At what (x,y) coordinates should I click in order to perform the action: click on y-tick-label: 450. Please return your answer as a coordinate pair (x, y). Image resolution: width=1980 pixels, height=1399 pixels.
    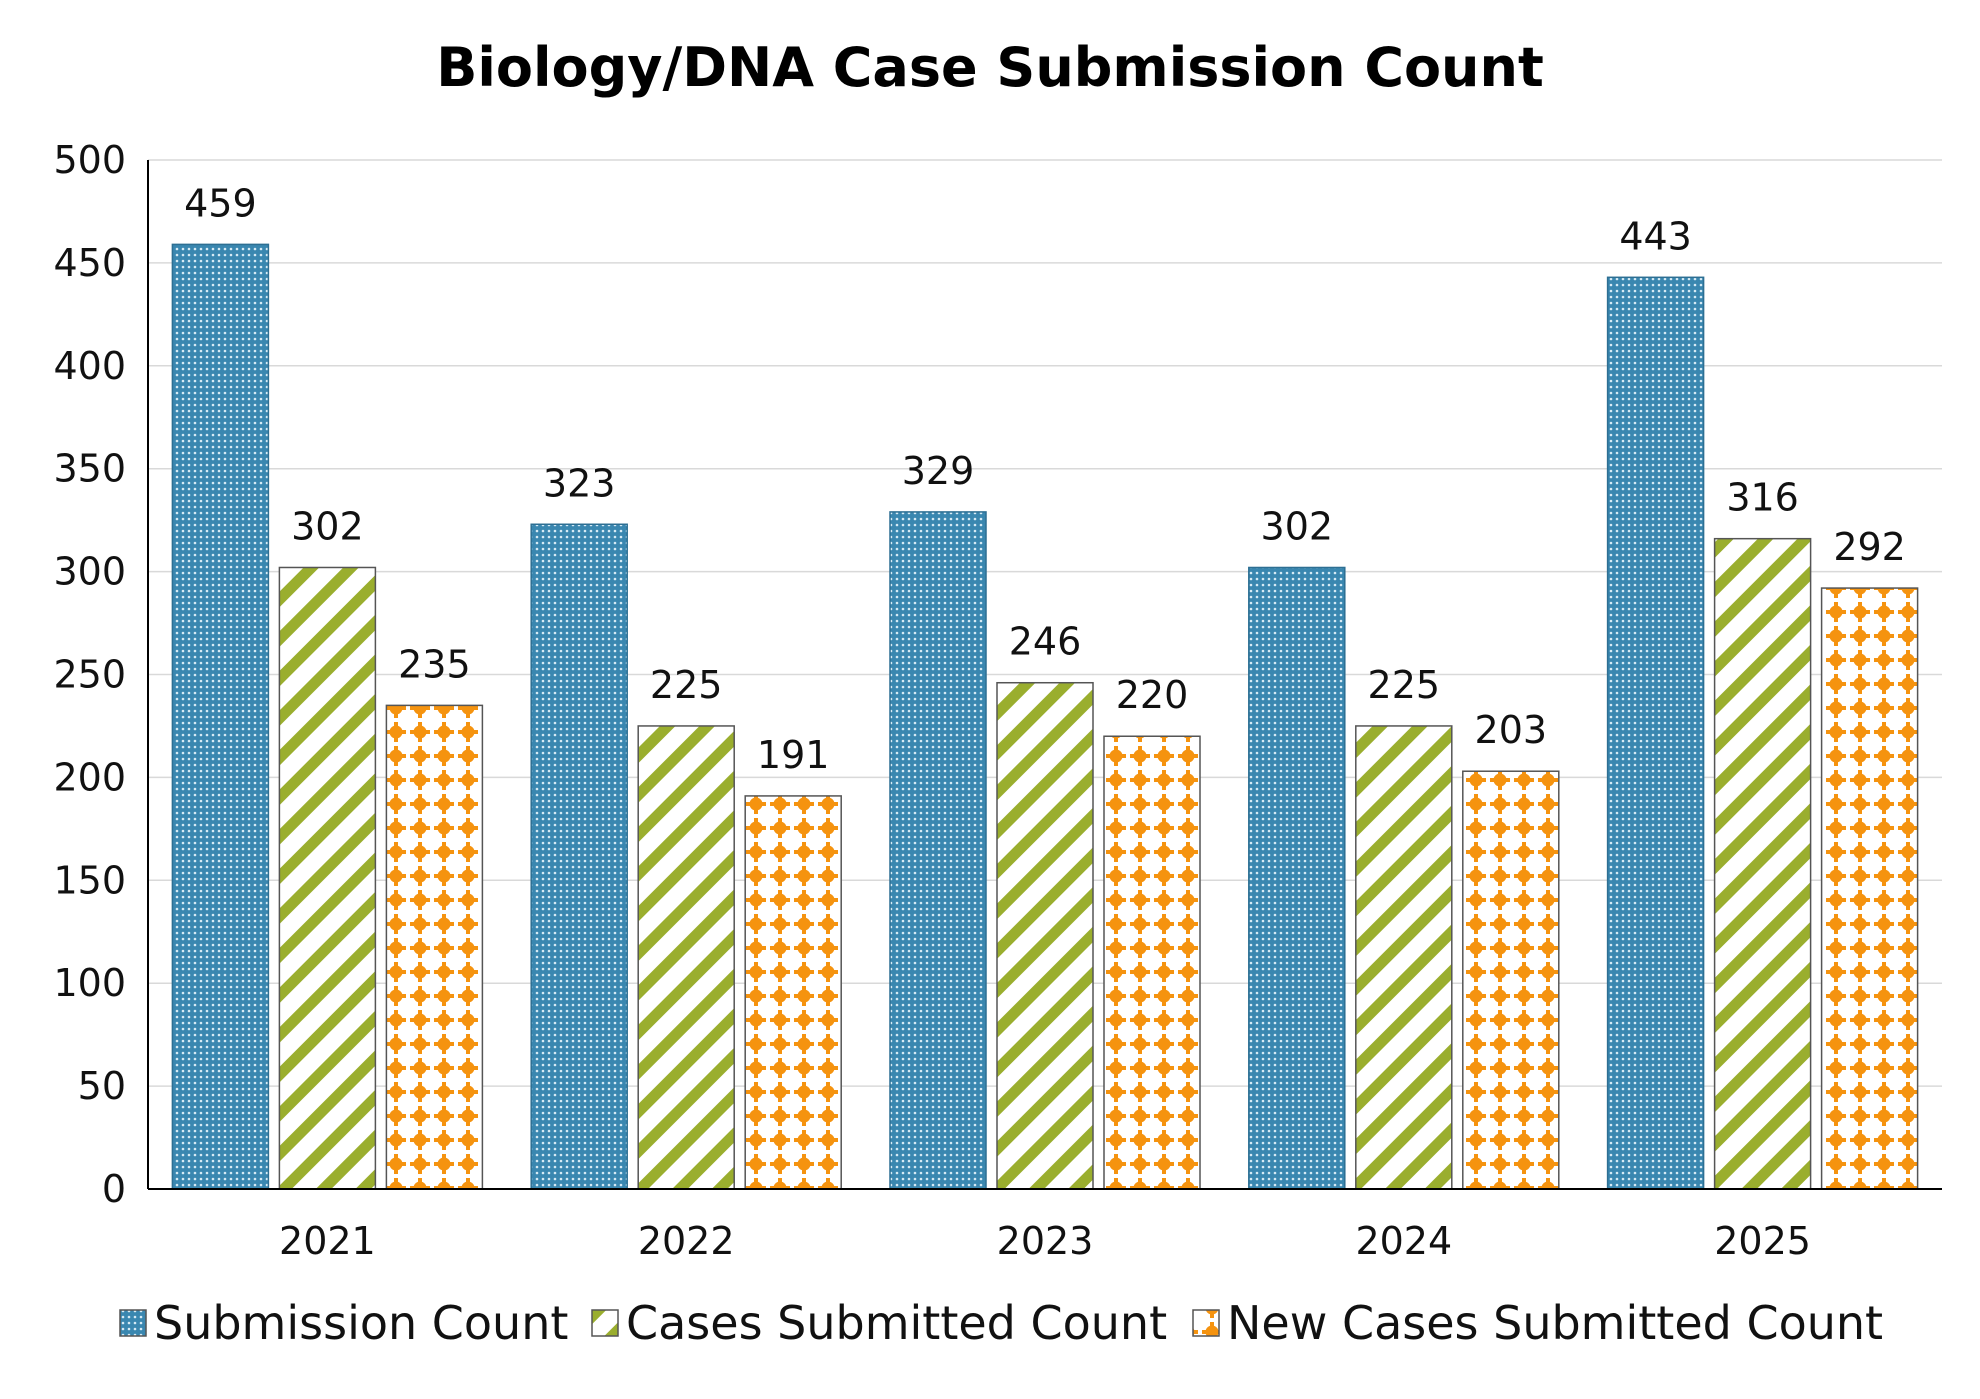
    Looking at the image, I should click on (89, 263).